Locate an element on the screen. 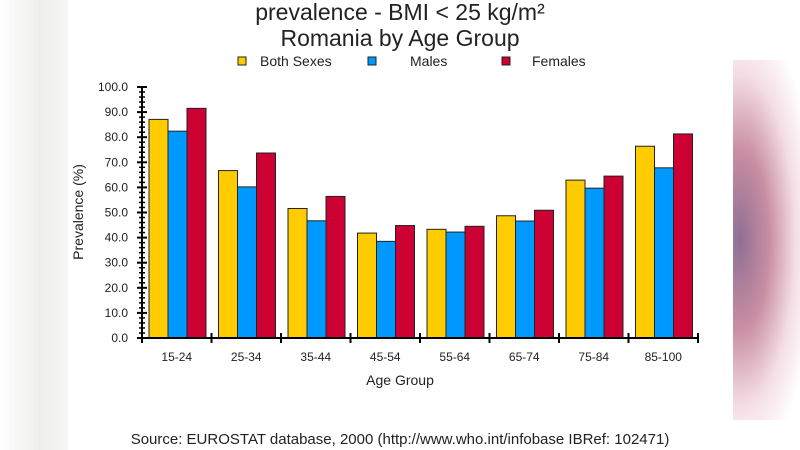 Image resolution: width=800 pixels, height=450 pixels. x-axis-label: Age Group is located at coordinates (400, 380).